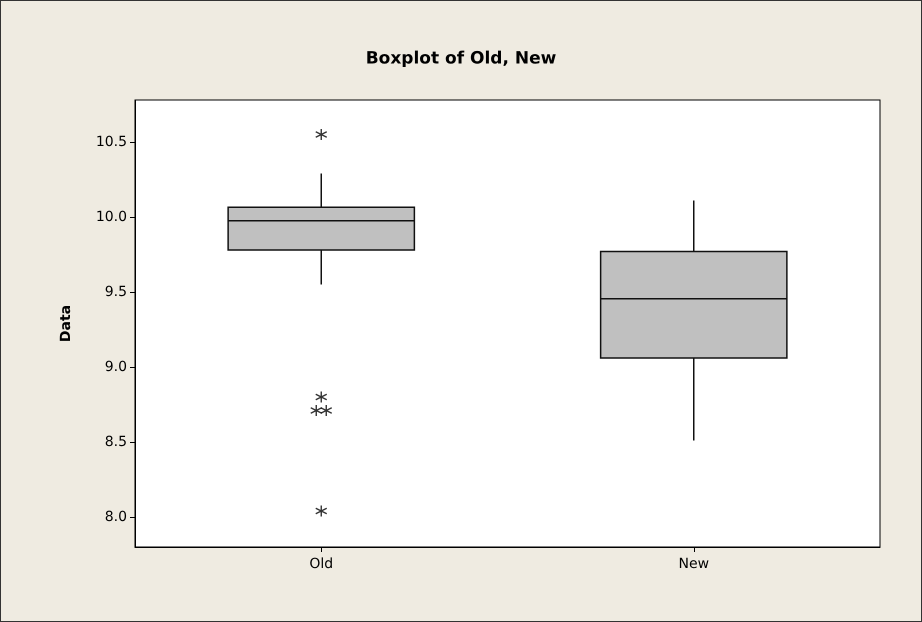  What do you see at coordinates (111, 217) in the screenshot?
I see `y-tick-label: 10.0` at bounding box center [111, 217].